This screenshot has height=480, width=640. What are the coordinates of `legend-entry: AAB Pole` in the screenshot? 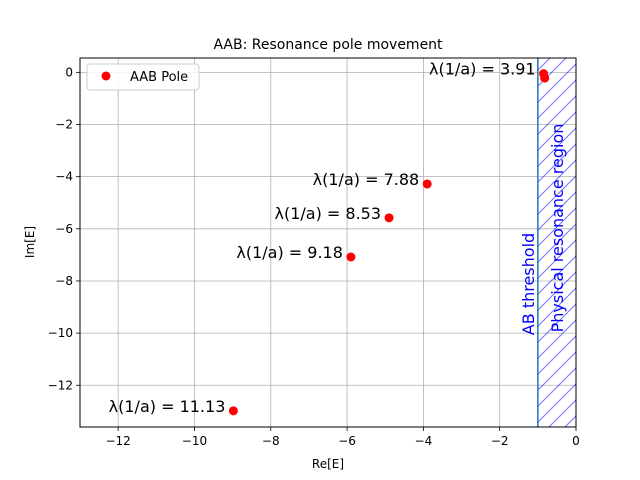 It's located at (159, 77).